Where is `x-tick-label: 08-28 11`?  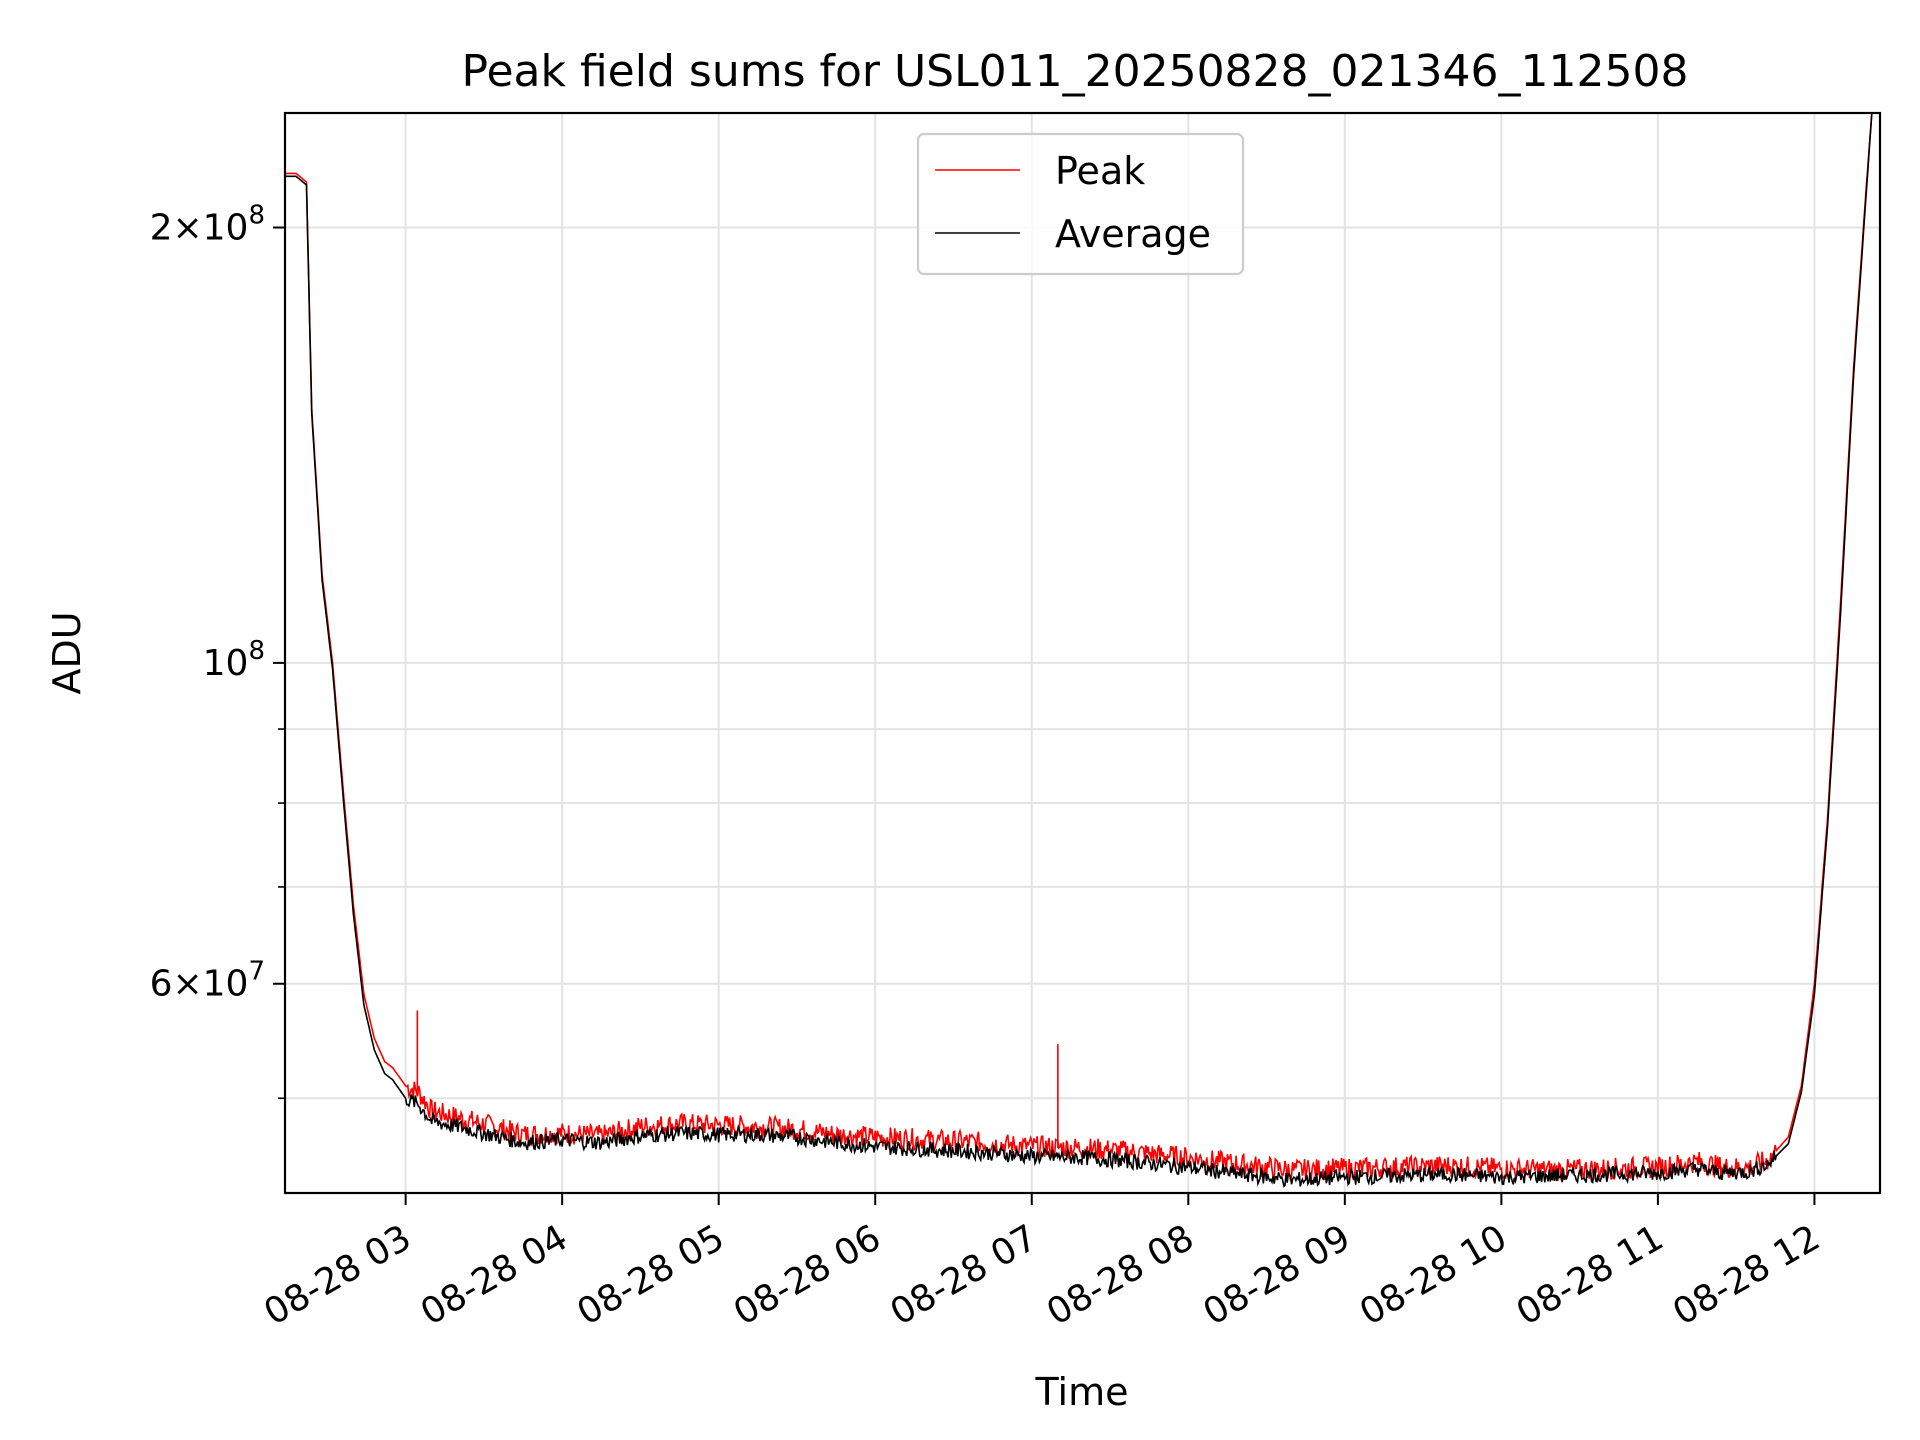 x-tick-label: 08-28 11 is located at coordinates (1590, 1275).